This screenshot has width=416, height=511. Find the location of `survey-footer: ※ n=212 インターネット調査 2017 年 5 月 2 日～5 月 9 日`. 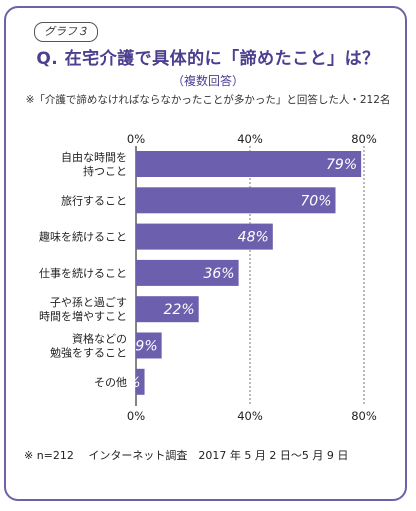

survey-footer: ※ n=212 インターネット調査 2017 年 5 月 2 日～5 月 9 日 is located at coordinates (186, 455).